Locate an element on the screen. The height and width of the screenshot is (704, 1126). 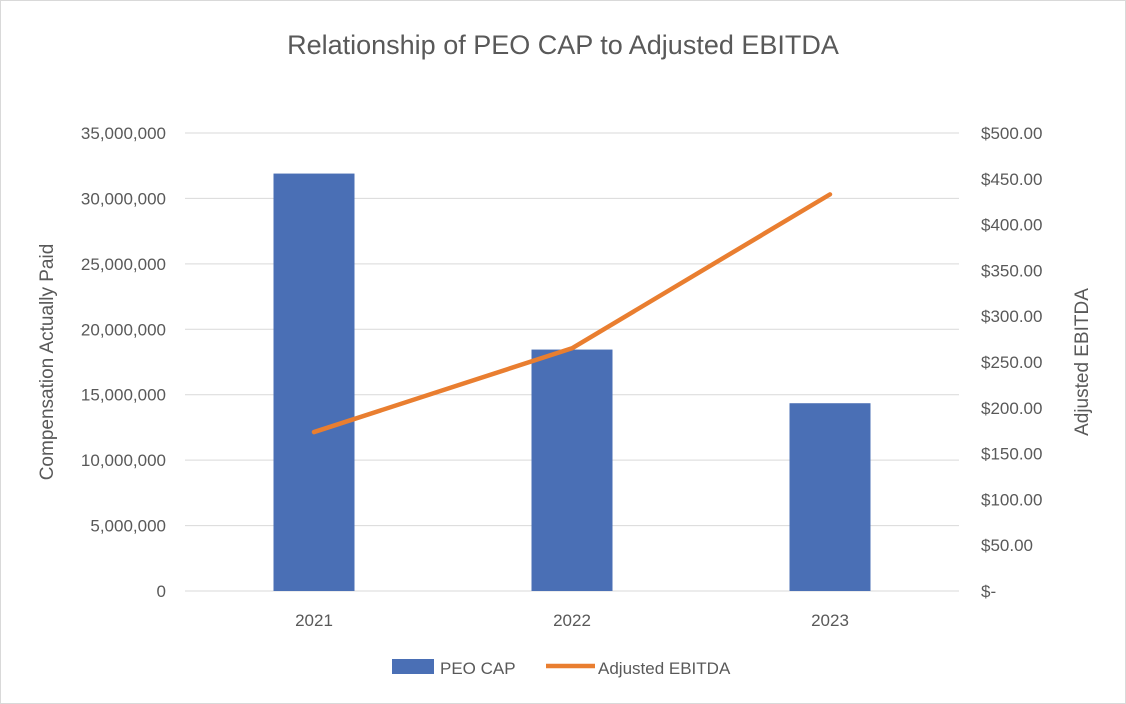
left-tick-label: 25,000,000 is located at coordinates (123, 264).